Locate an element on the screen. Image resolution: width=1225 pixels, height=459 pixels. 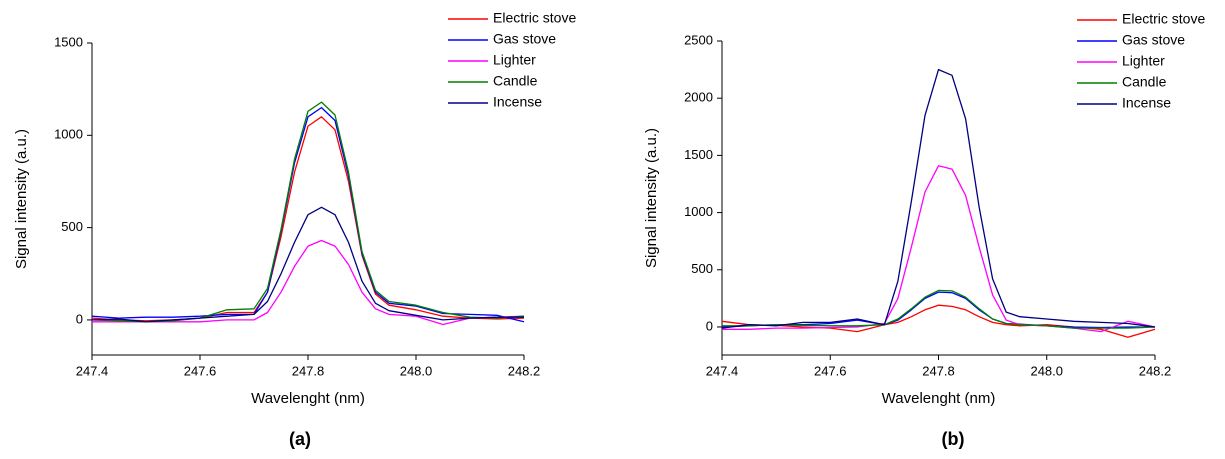
panel-label: (a) is located at coordinates (300, 439).